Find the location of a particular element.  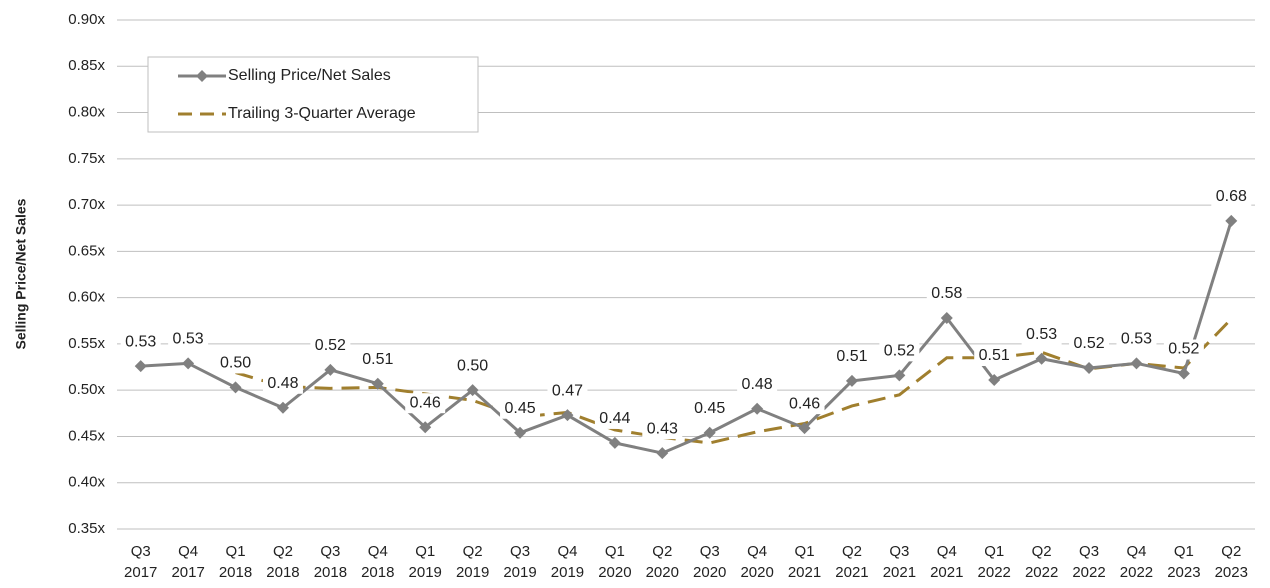

y-tick-label: 0.55x is located at coordinates (86, 343).